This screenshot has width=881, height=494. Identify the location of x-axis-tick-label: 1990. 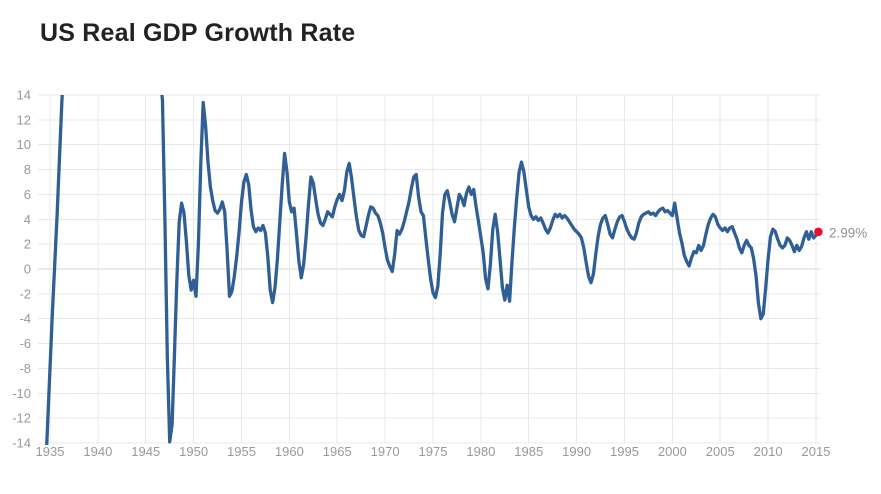
(576, 451).